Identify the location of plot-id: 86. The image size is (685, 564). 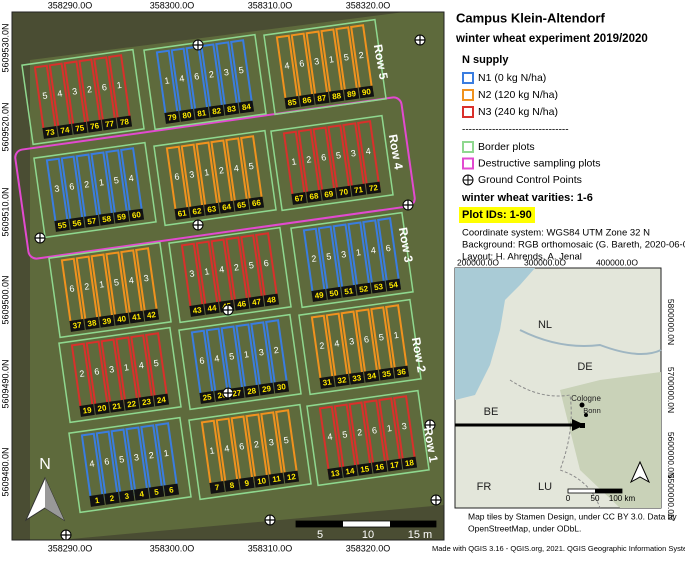
(307, 100).